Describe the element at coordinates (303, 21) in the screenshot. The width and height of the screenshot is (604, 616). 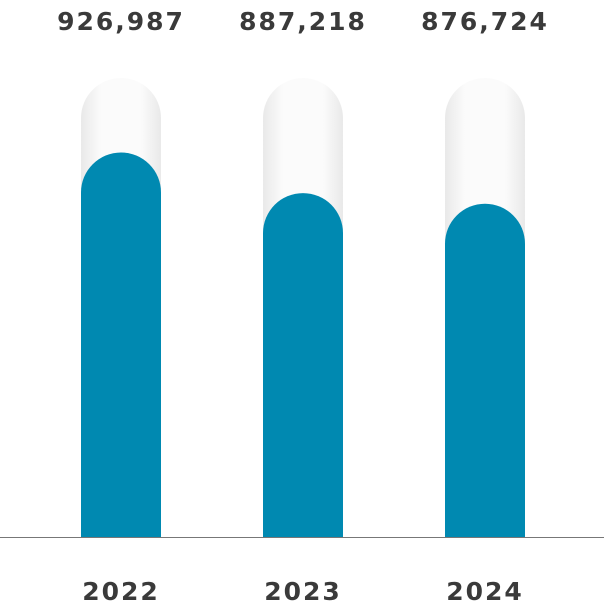
I see `value-label: 887,218` at that location.